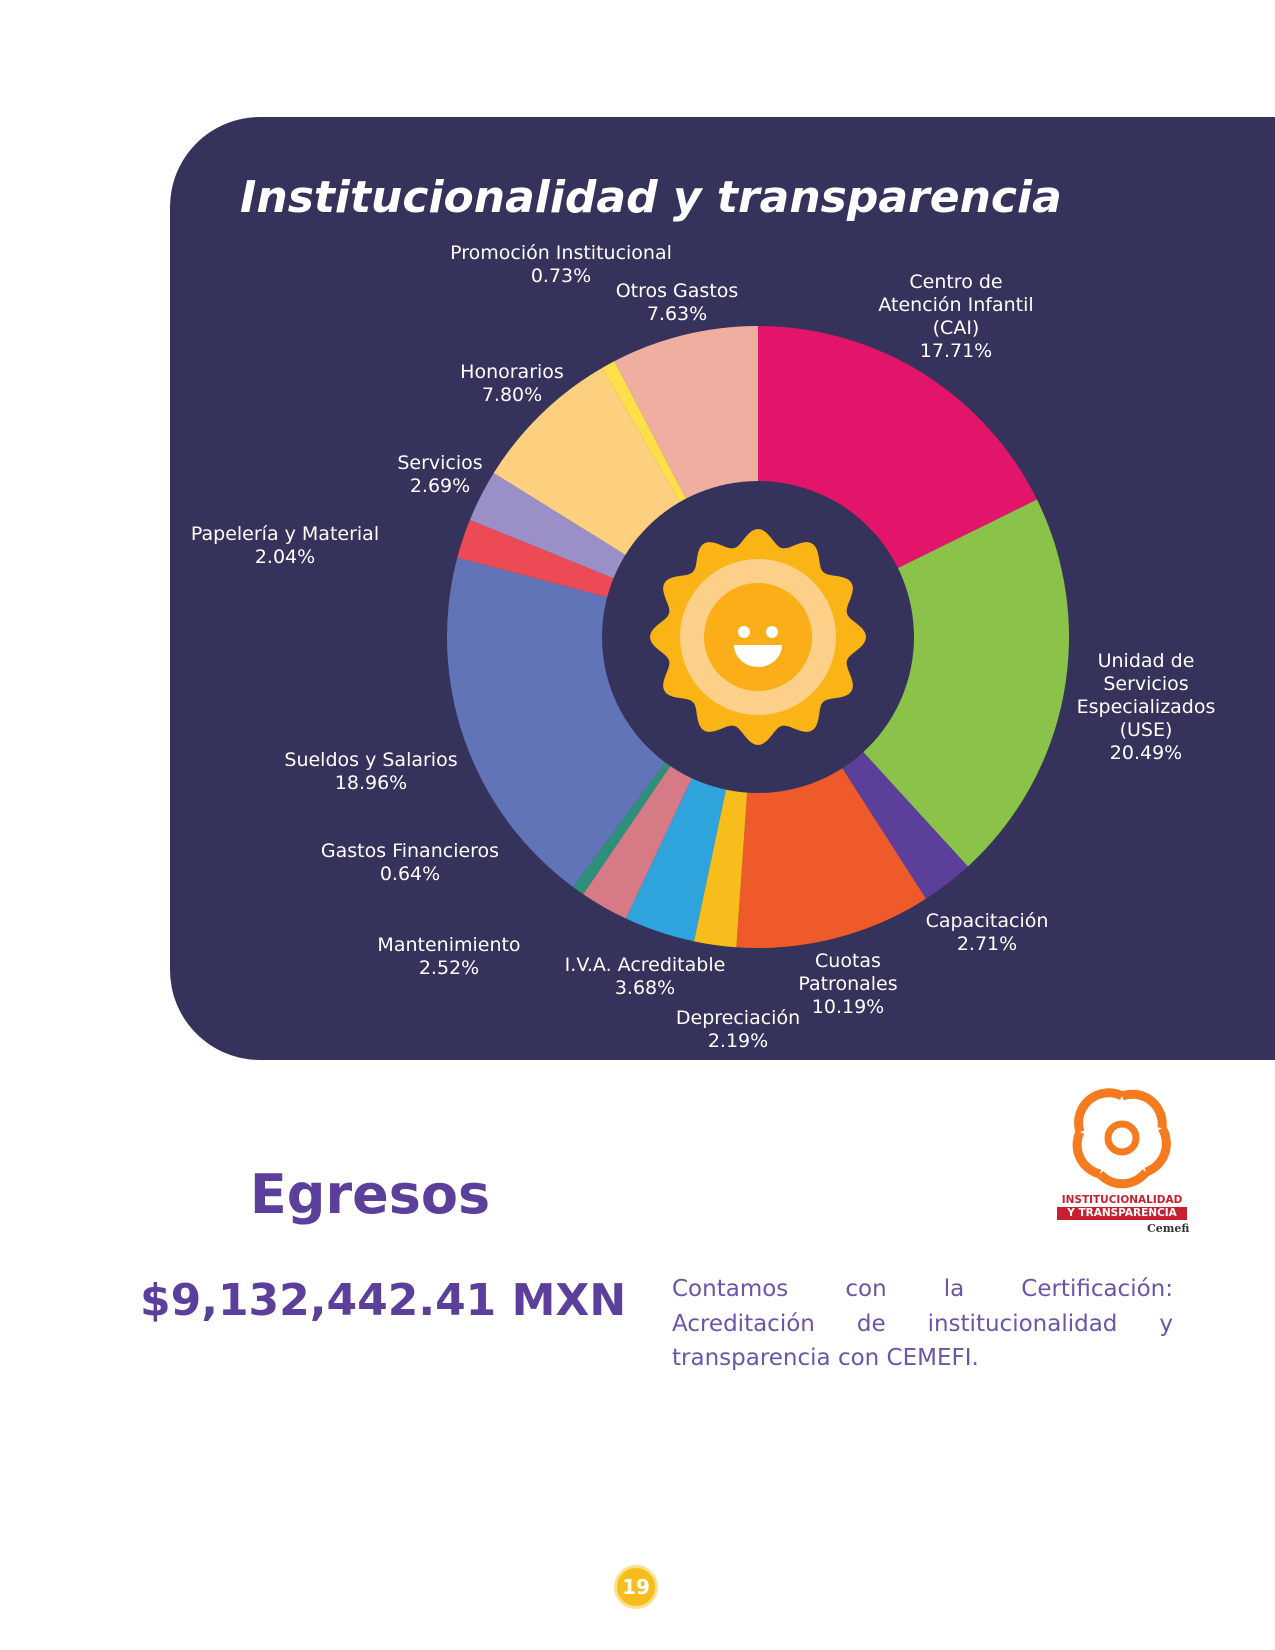 The image size is (1275, 1650). Describe the element at coordinates (449, 945) in the screenshot. I see `category-label: Mantenimiento` at that location.